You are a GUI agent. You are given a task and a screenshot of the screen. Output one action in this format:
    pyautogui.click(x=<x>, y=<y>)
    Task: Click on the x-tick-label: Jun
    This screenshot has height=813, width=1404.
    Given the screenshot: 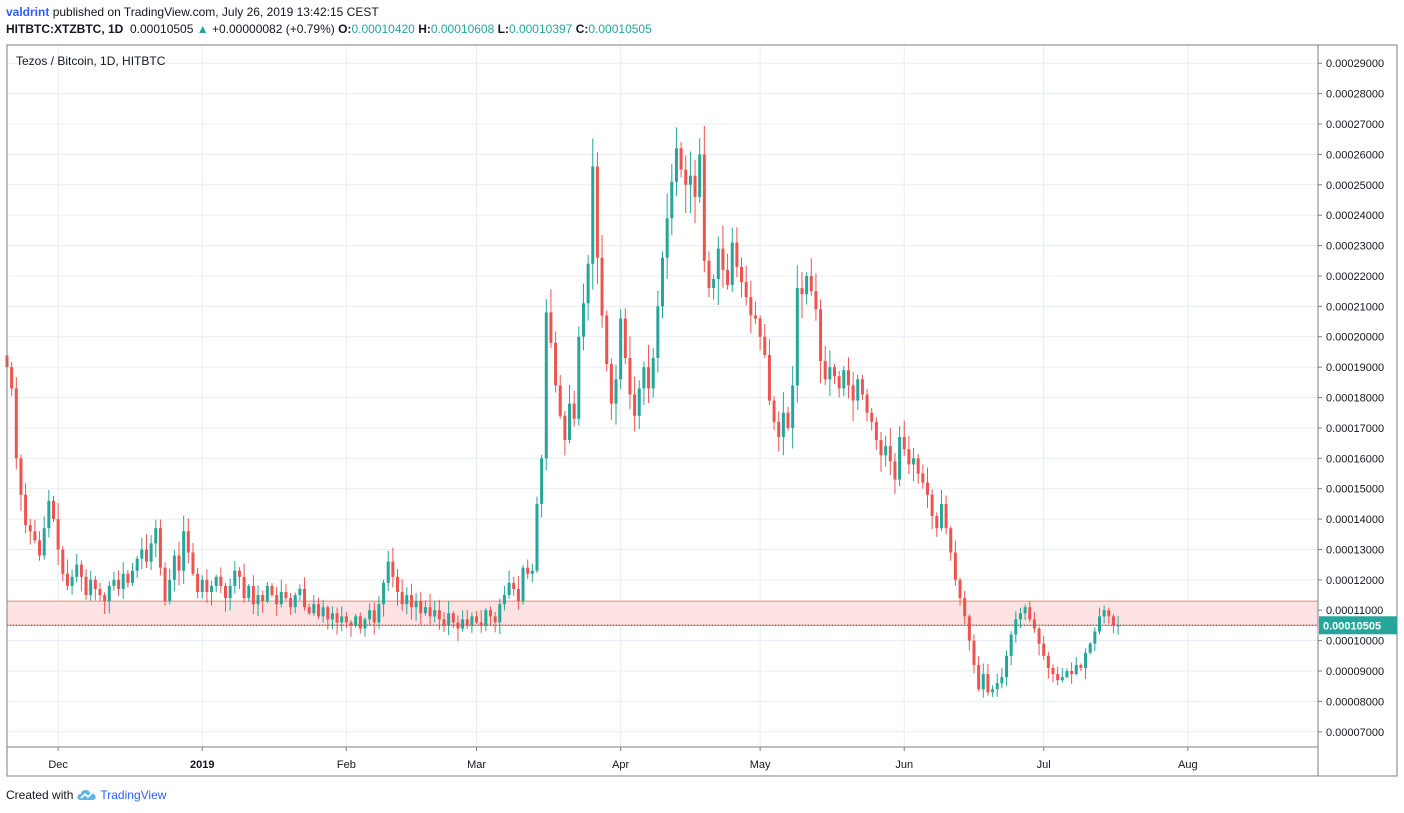 What is the action you would take?
    pyautogui.click(x=904, y=765)
    